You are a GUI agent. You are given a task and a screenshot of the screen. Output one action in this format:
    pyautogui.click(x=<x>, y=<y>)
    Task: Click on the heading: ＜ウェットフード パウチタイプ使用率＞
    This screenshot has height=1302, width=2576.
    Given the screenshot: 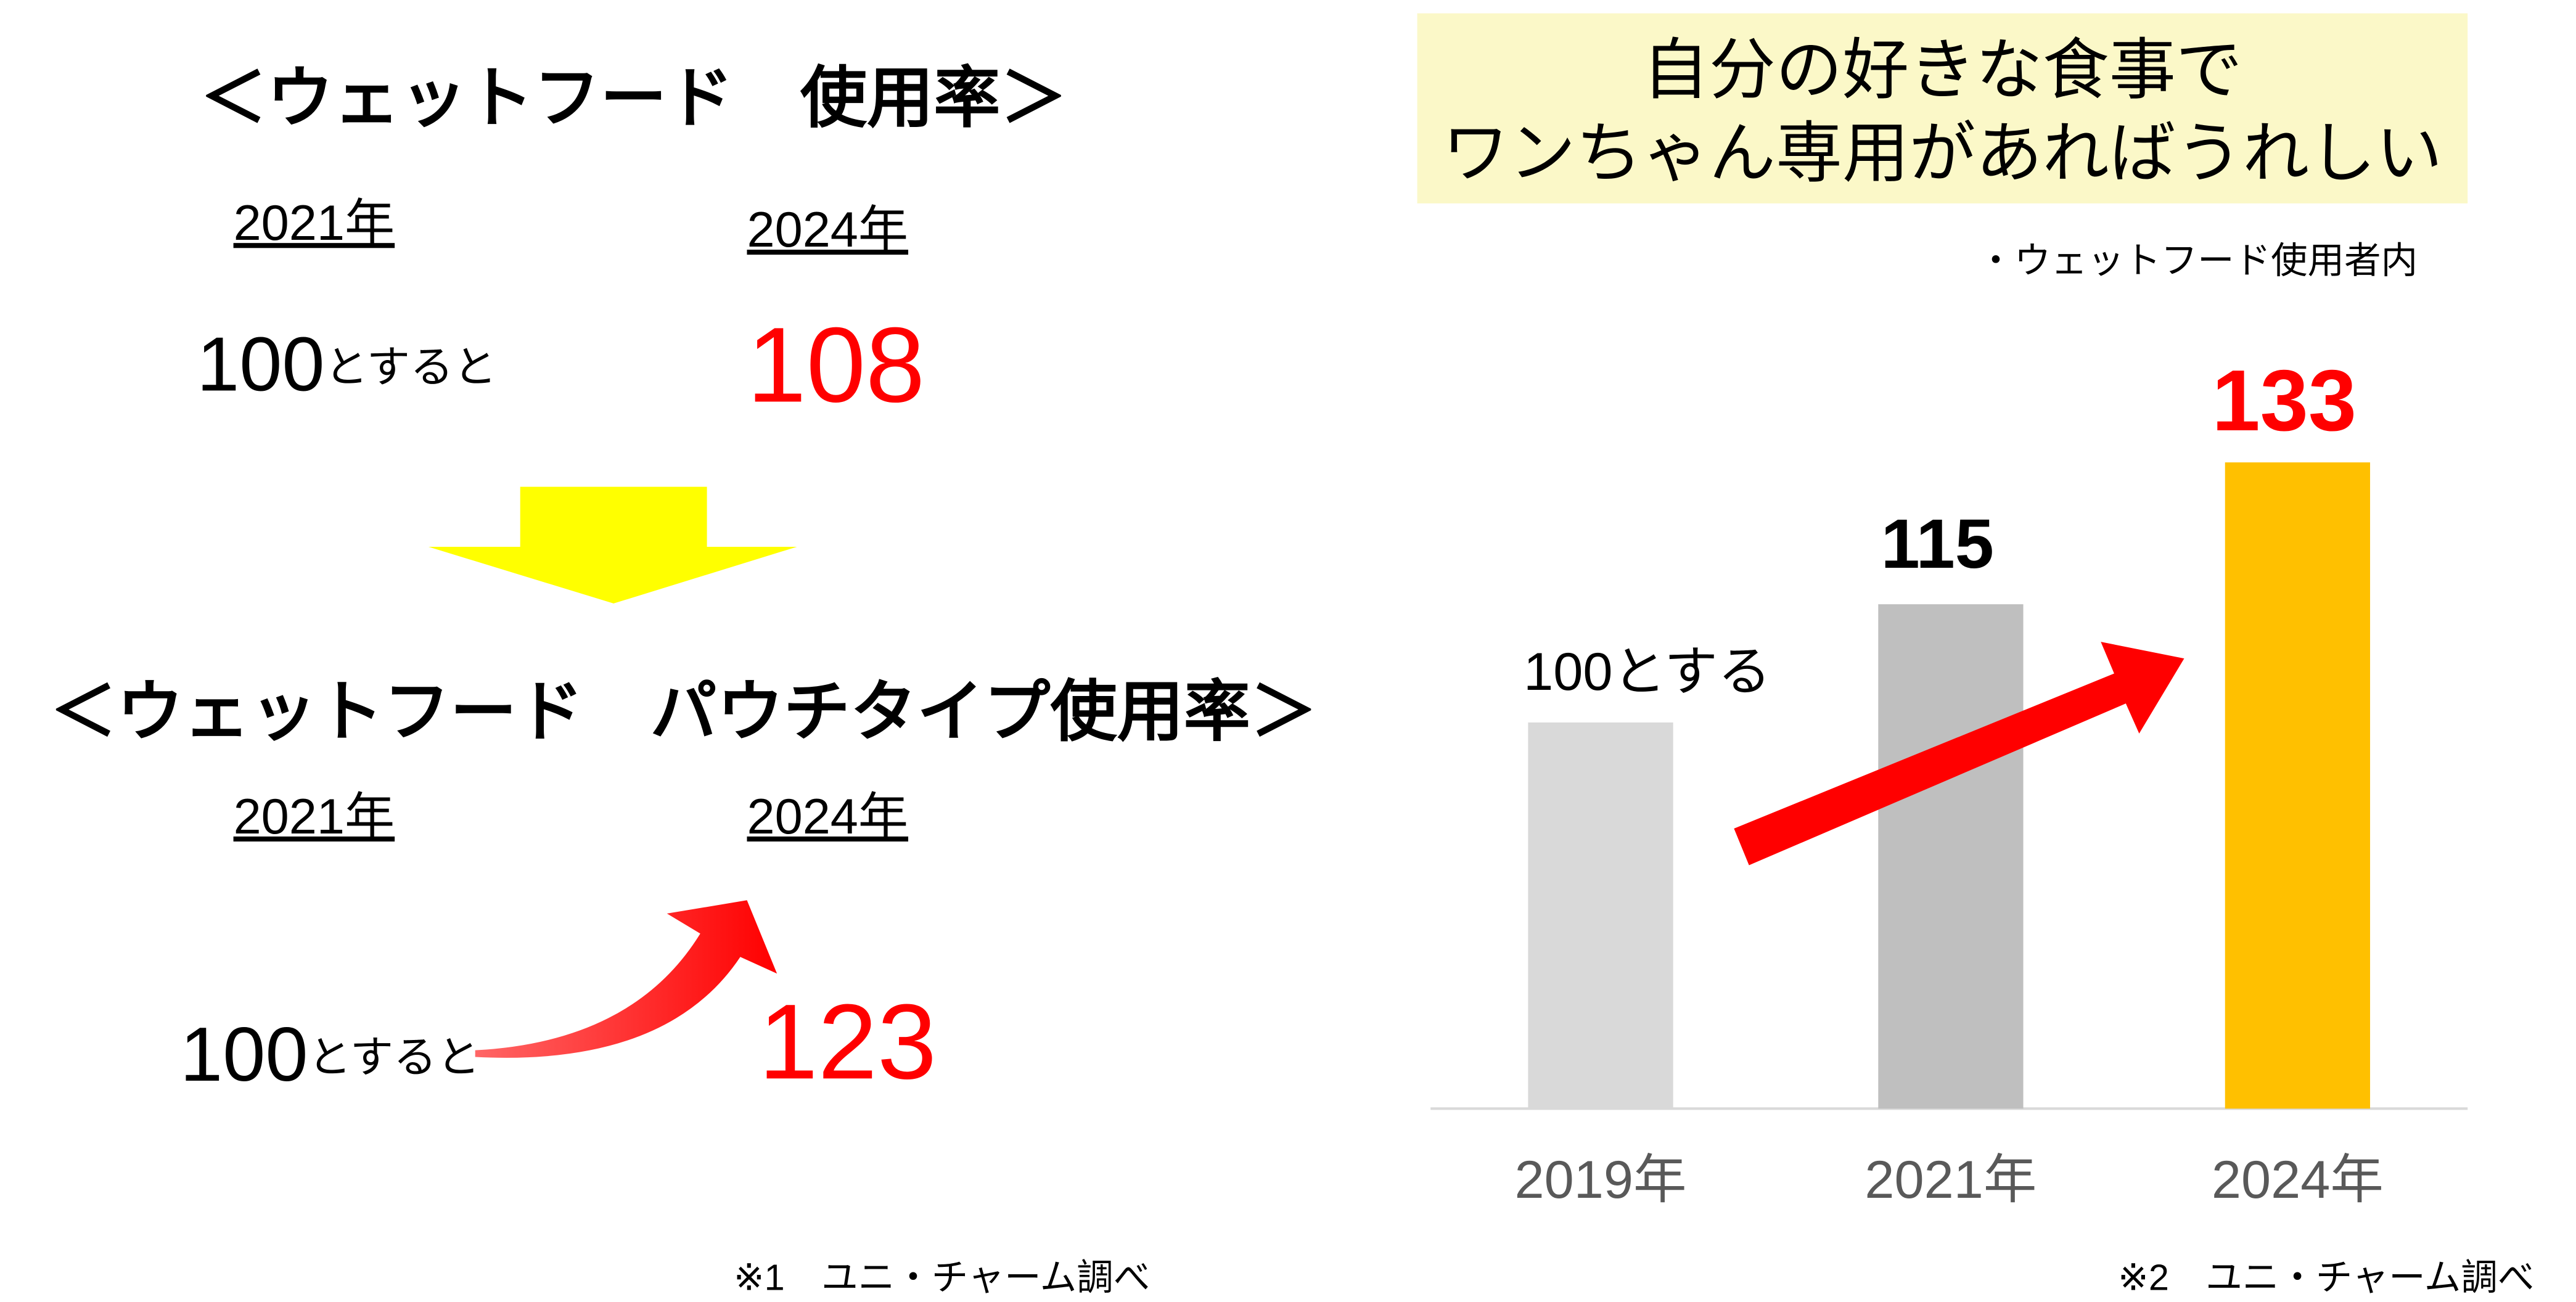 What is the action you would take?
    pyautogui.click(x=683, y=711)
    